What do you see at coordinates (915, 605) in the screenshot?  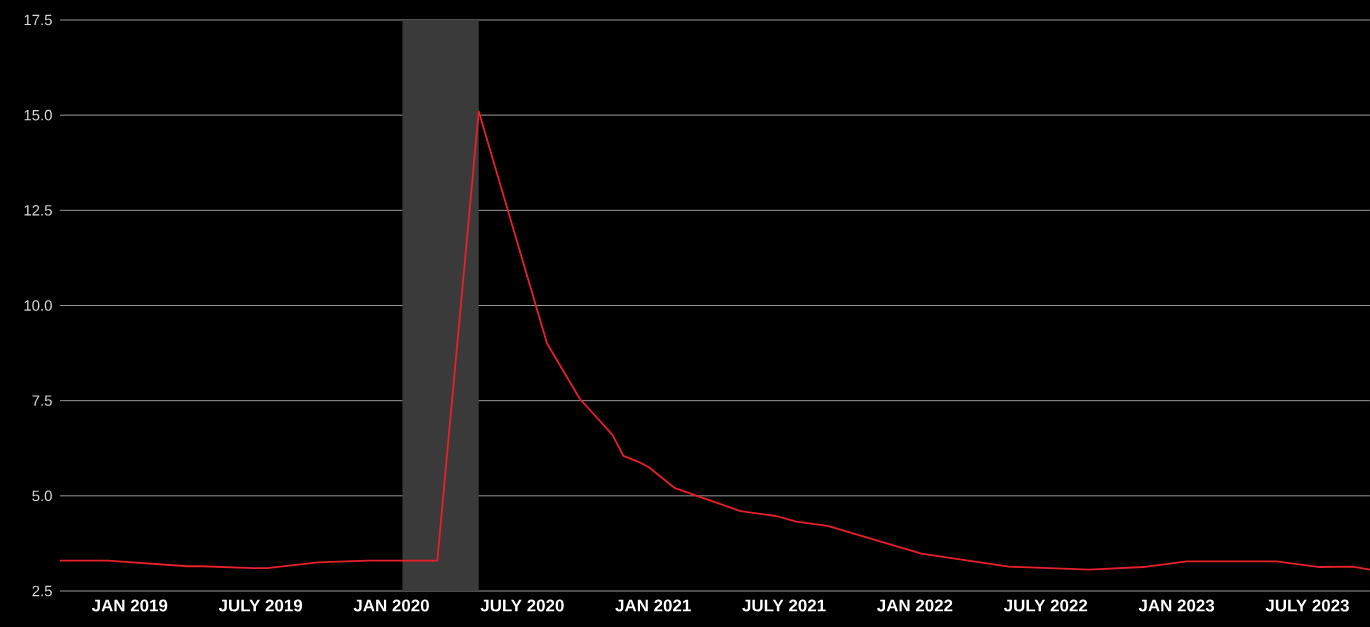 I see `x-tick-label: JAN 2022` at bounding box center [915, 605].